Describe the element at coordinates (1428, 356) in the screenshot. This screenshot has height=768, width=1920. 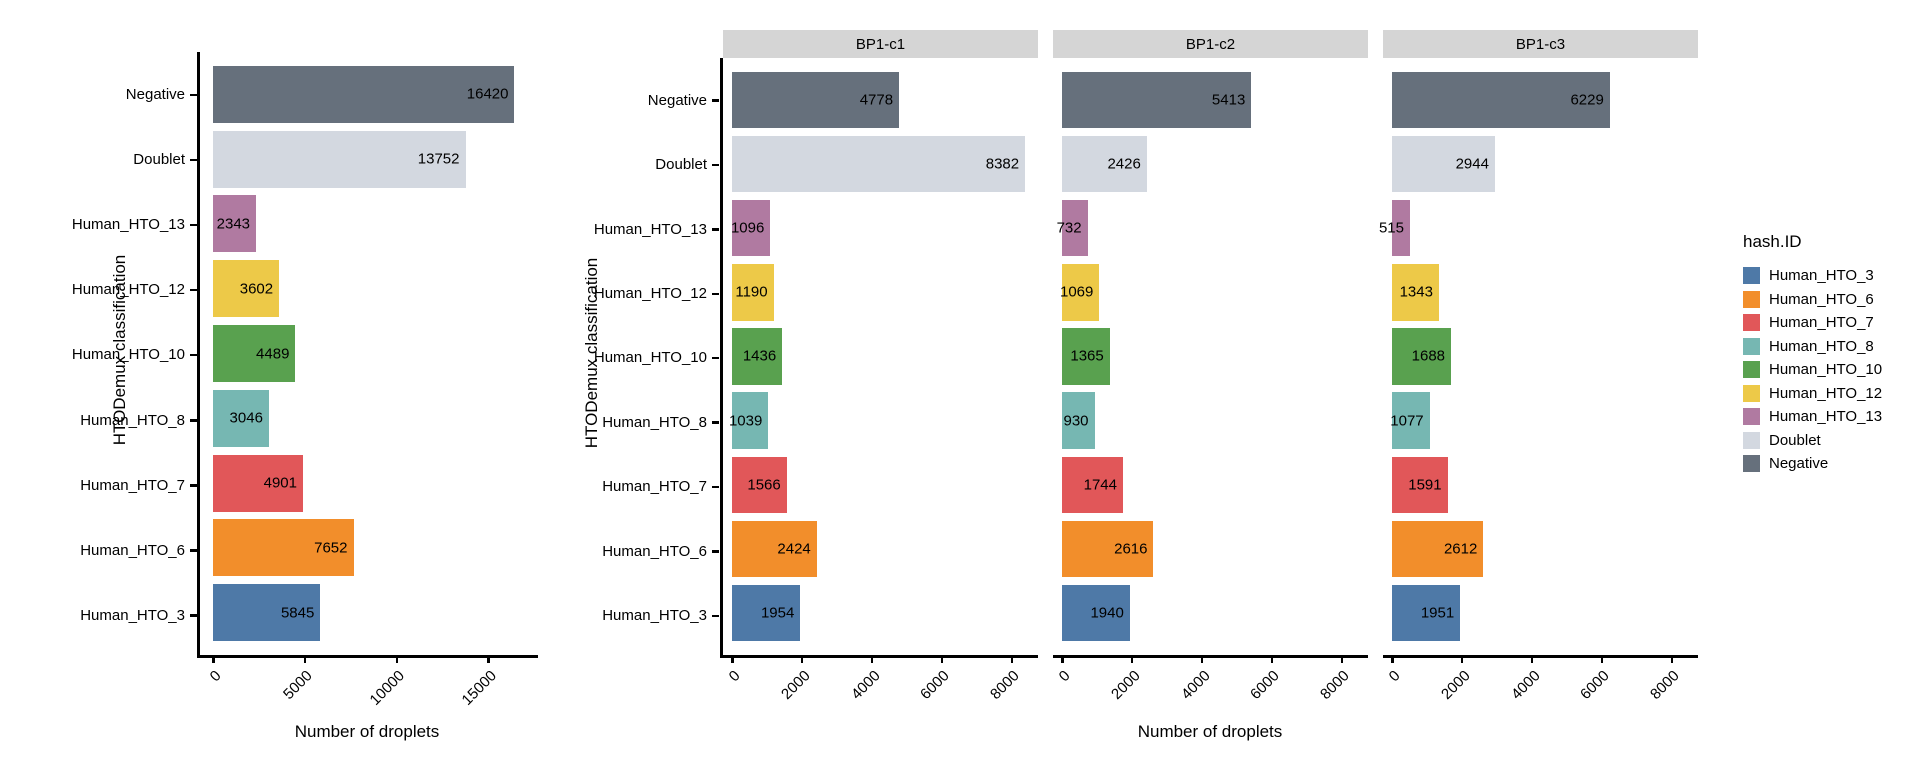
I see `bar-value-label: 1688` at that location.